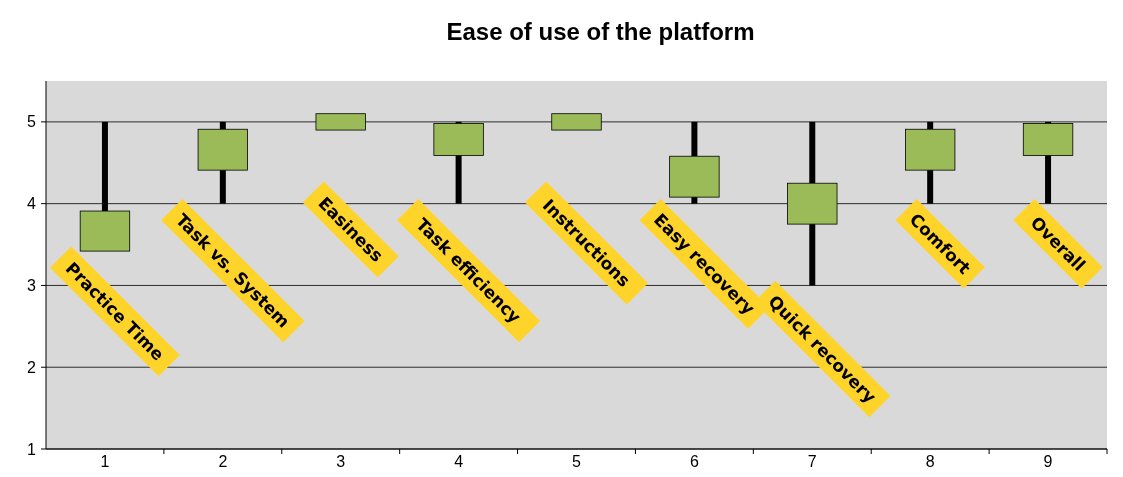 The height and width of the screenshot is (477, 1123). What do you see at coordinates (1048, 461) in the screenshot?
I see `x-tick-label: 9` at bounding box center [1048, 461].